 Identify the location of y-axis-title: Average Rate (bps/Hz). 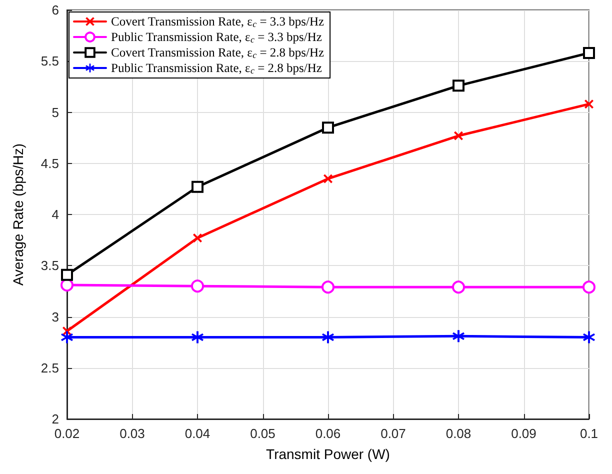
(18, 214).